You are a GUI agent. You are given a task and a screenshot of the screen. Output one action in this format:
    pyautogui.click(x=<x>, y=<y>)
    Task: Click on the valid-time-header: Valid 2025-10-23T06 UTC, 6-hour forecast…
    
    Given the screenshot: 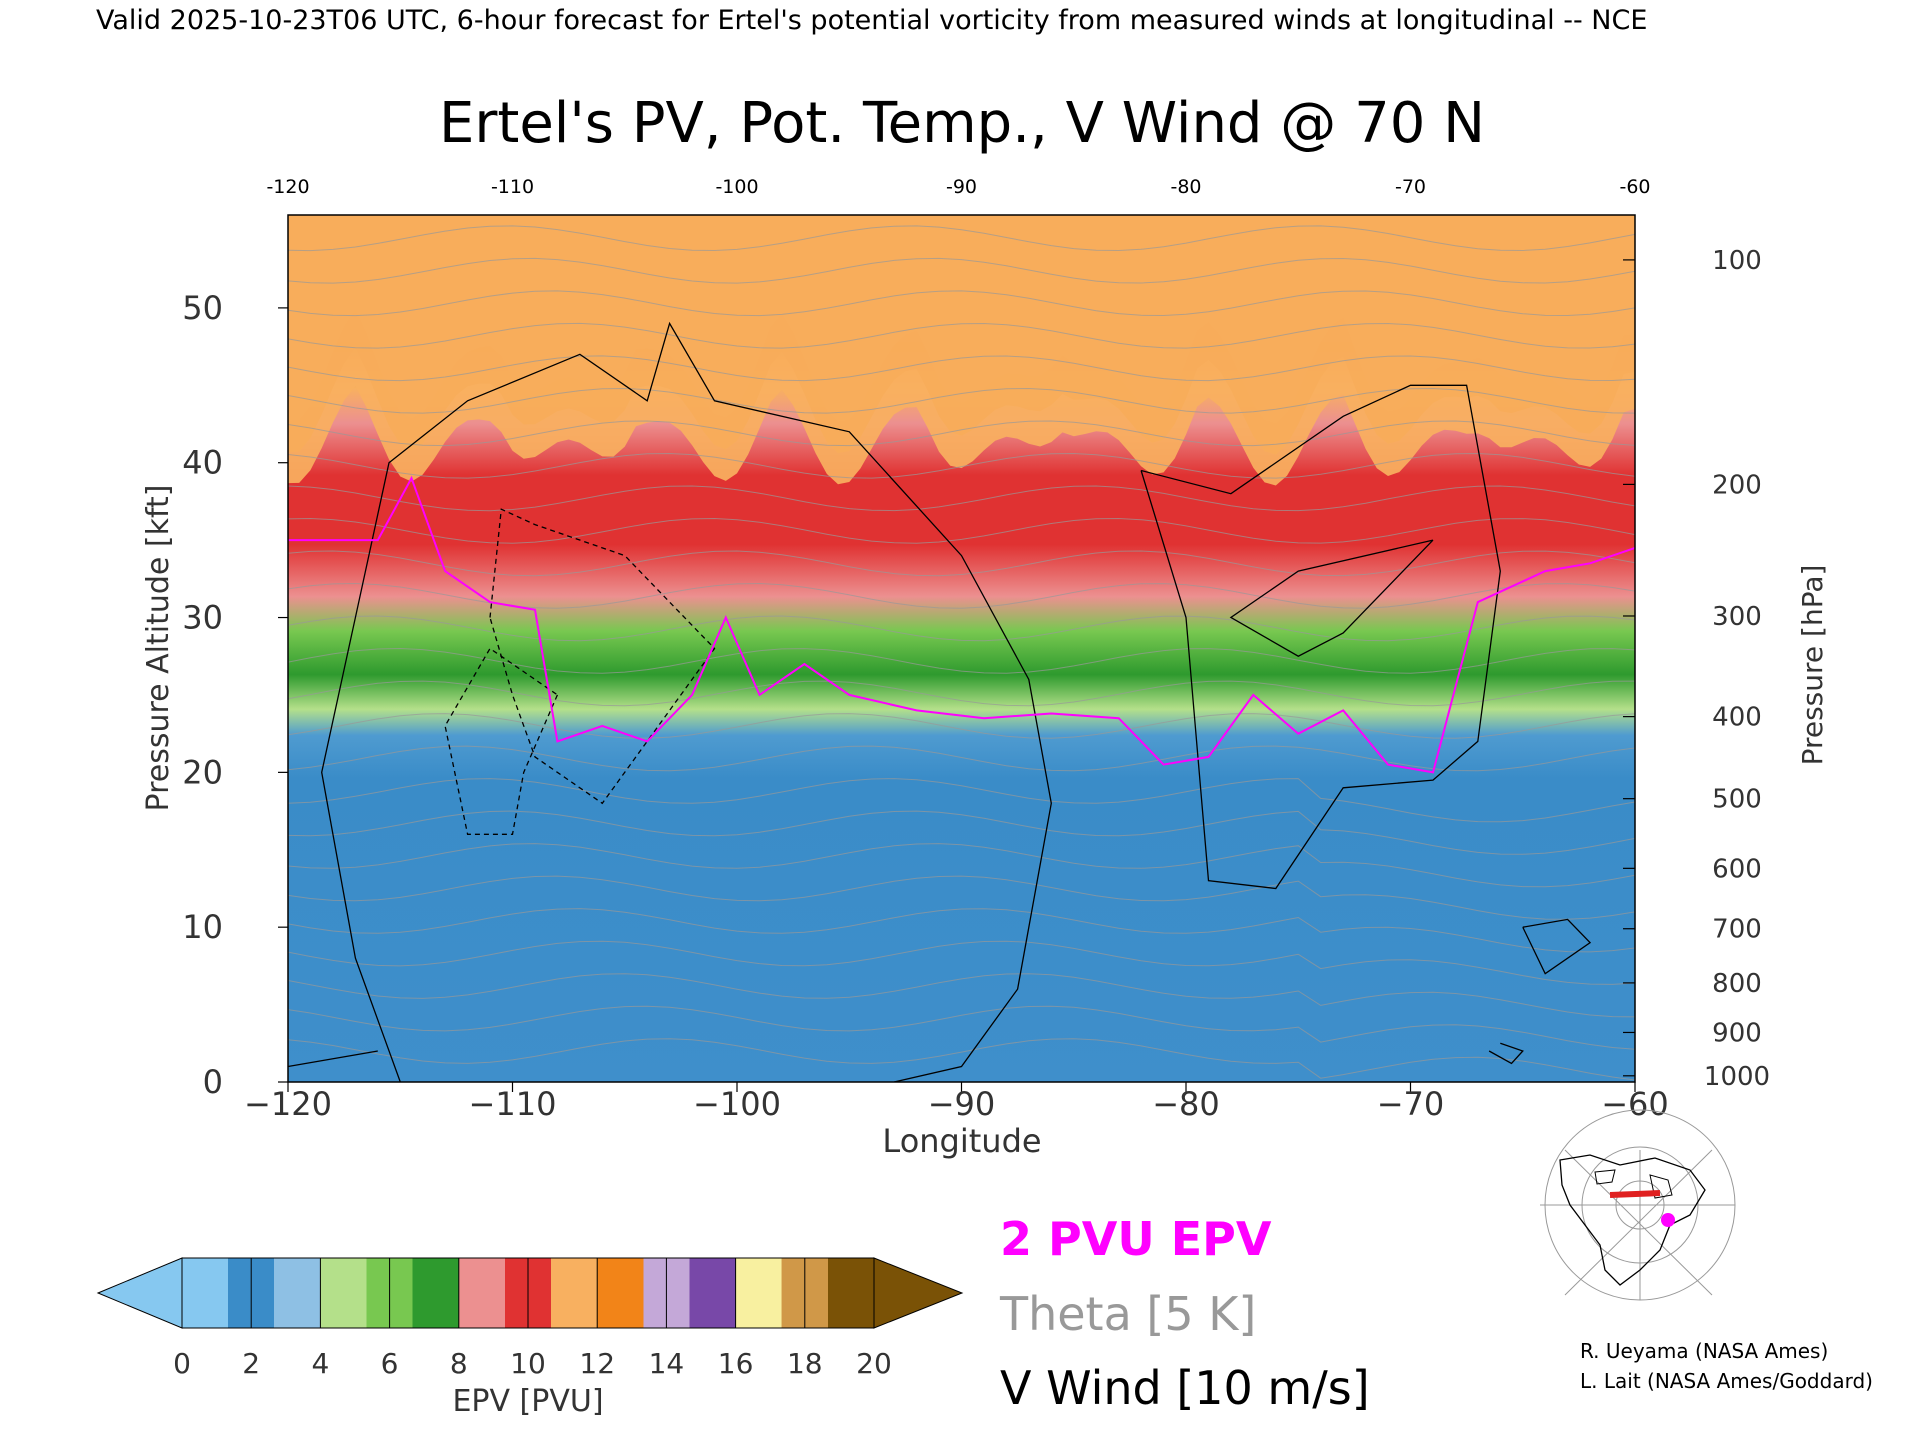 What is the action you would take?
    pyautogui.click(x=871, y=20)
    